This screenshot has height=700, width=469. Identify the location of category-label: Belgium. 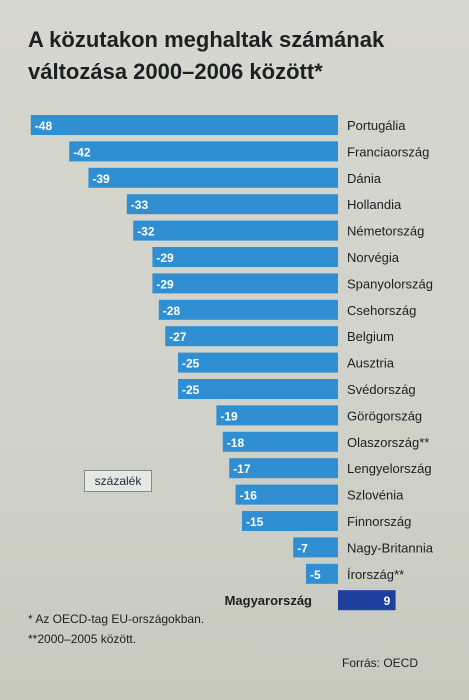
(370, 336).